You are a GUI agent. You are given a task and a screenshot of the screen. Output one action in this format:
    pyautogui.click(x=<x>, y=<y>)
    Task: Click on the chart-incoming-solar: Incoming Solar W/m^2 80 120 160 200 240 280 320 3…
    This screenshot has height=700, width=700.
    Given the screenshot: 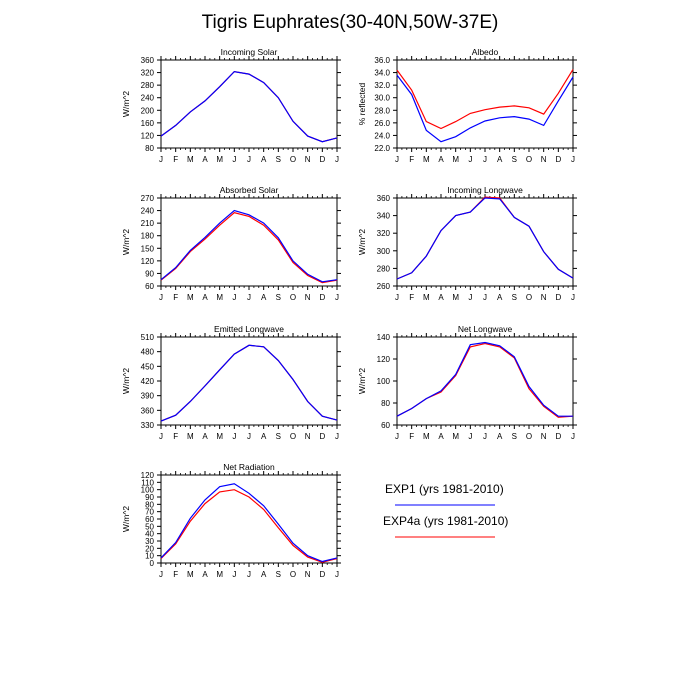 What is the action you would take?
    pyautogui.click(x=231, y=105)
    